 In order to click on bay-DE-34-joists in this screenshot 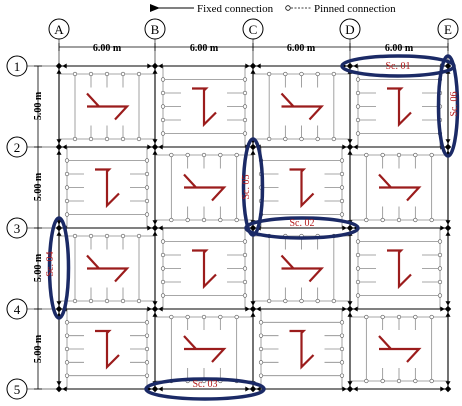, I will do `click(399, 268)`.